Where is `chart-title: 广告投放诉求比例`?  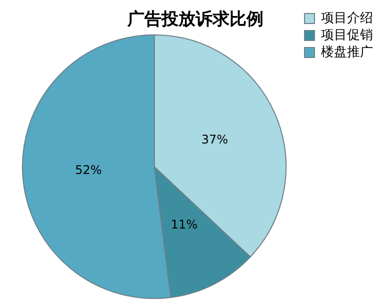
chart-title: 广告投放诉求比例 is located at coordinates (195, 20).